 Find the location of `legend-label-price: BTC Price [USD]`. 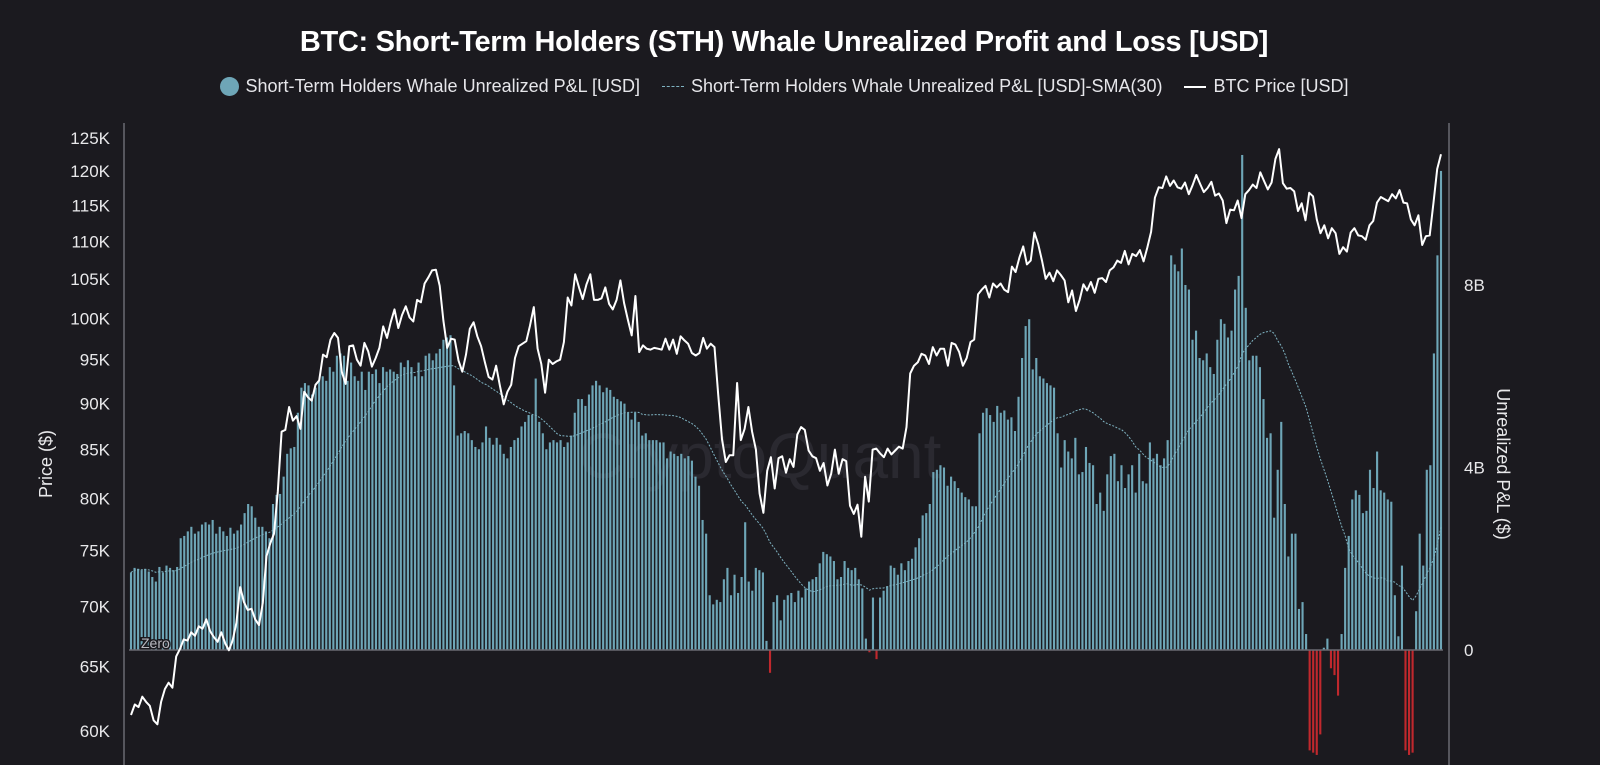

legend-label-price: BTC Price [USD] is located at coordinates (1281, 86).